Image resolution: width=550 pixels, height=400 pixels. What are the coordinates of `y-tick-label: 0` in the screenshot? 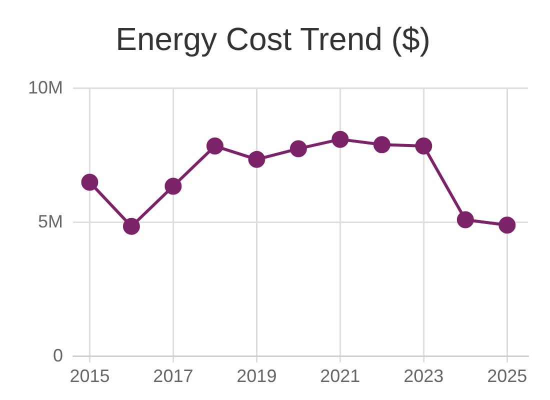 It's located at (58, 355).